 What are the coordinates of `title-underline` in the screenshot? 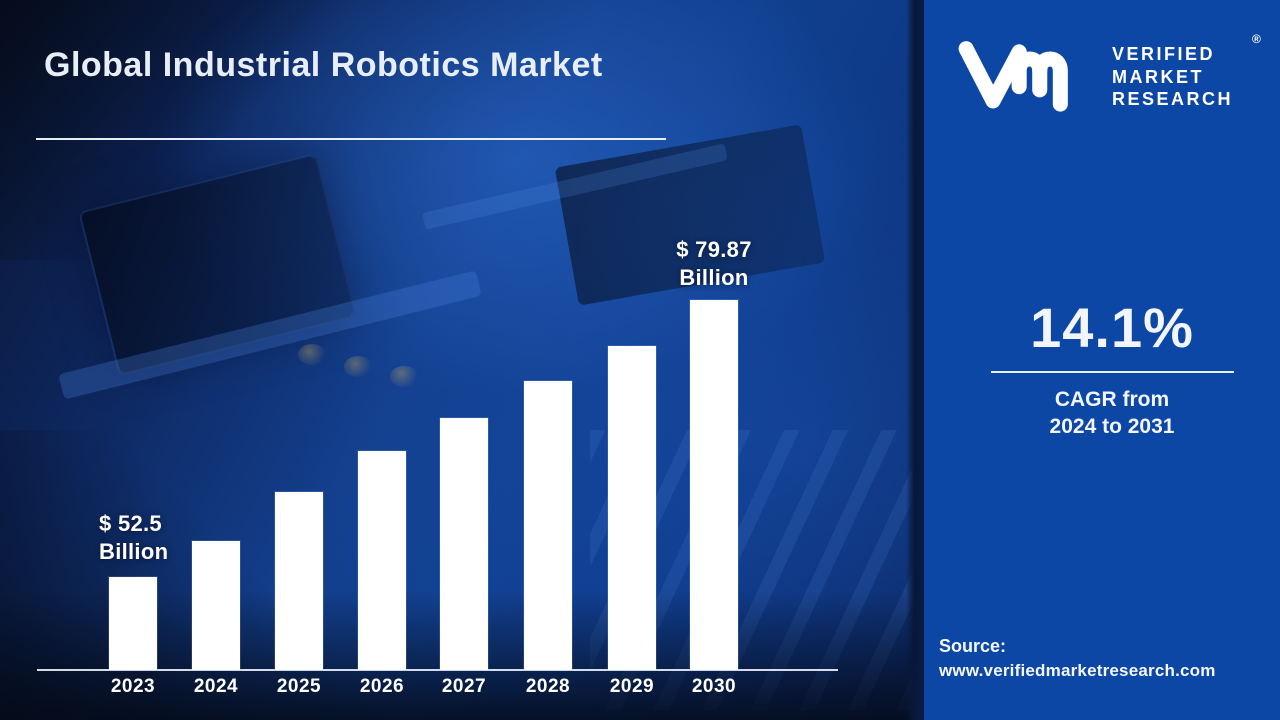 It's located at (351, 139).